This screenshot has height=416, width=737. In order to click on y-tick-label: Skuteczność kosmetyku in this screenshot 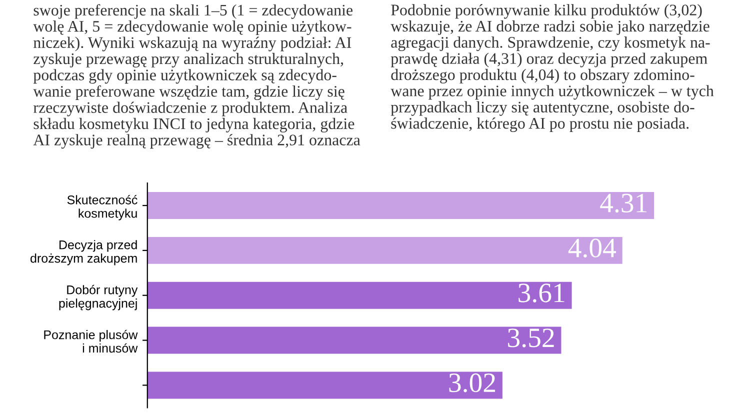, I will do `click(102, 207)`.